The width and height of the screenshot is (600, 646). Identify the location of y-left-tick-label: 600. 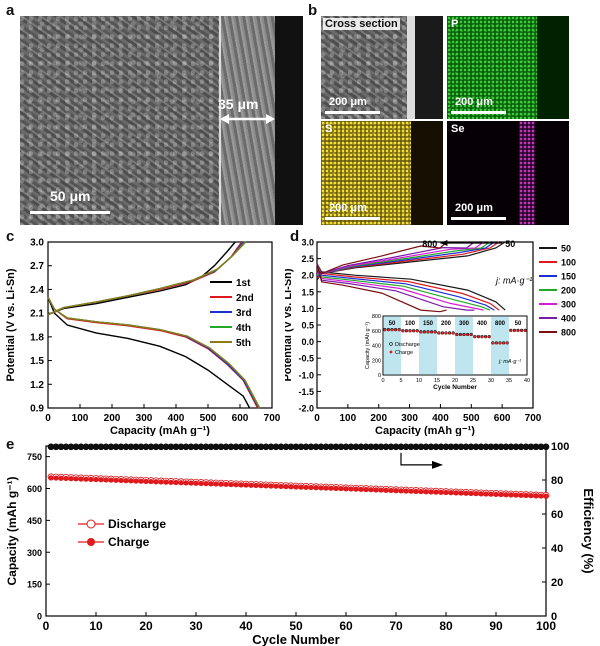
(34, 489).